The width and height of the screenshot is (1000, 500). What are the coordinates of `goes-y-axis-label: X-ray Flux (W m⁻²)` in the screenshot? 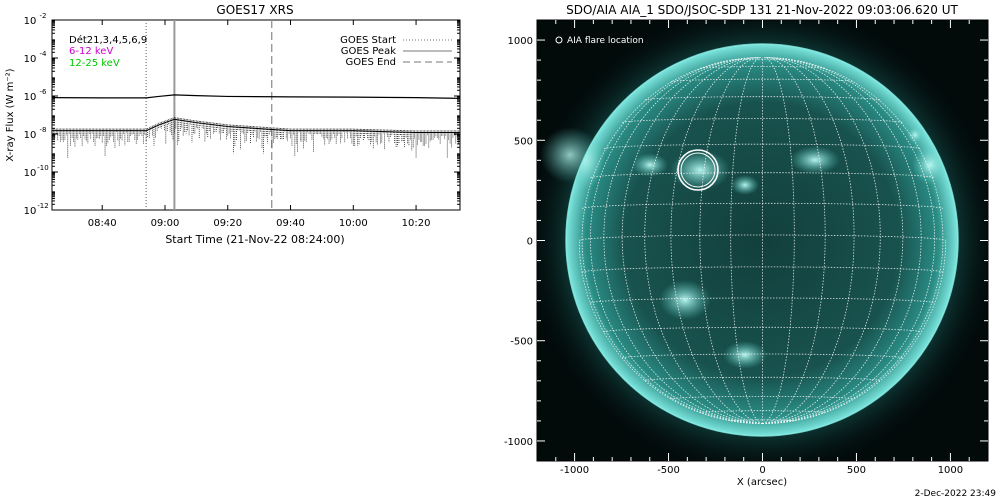 It's located at (10, 114).